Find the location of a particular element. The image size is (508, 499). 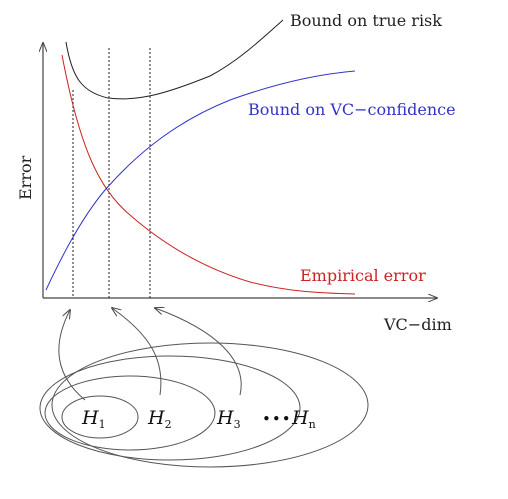

true-risk-label: Bound on true risk is located at coordinates (366, 20).